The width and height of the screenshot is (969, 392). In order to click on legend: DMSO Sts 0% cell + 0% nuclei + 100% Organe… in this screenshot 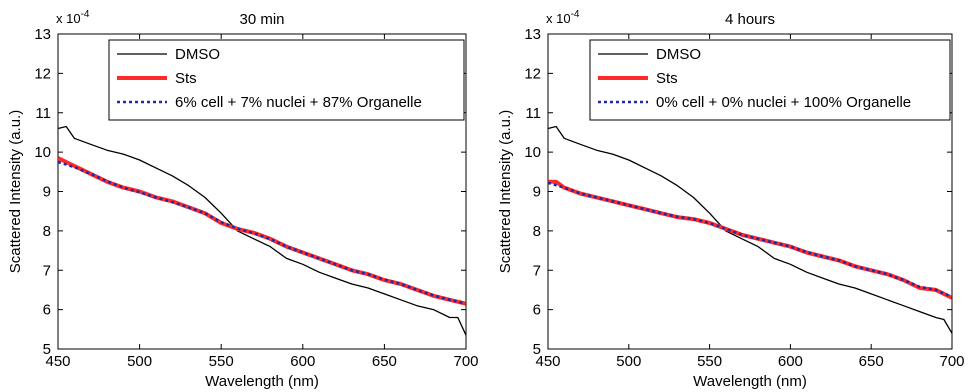, I will do `click(770, 80)`.